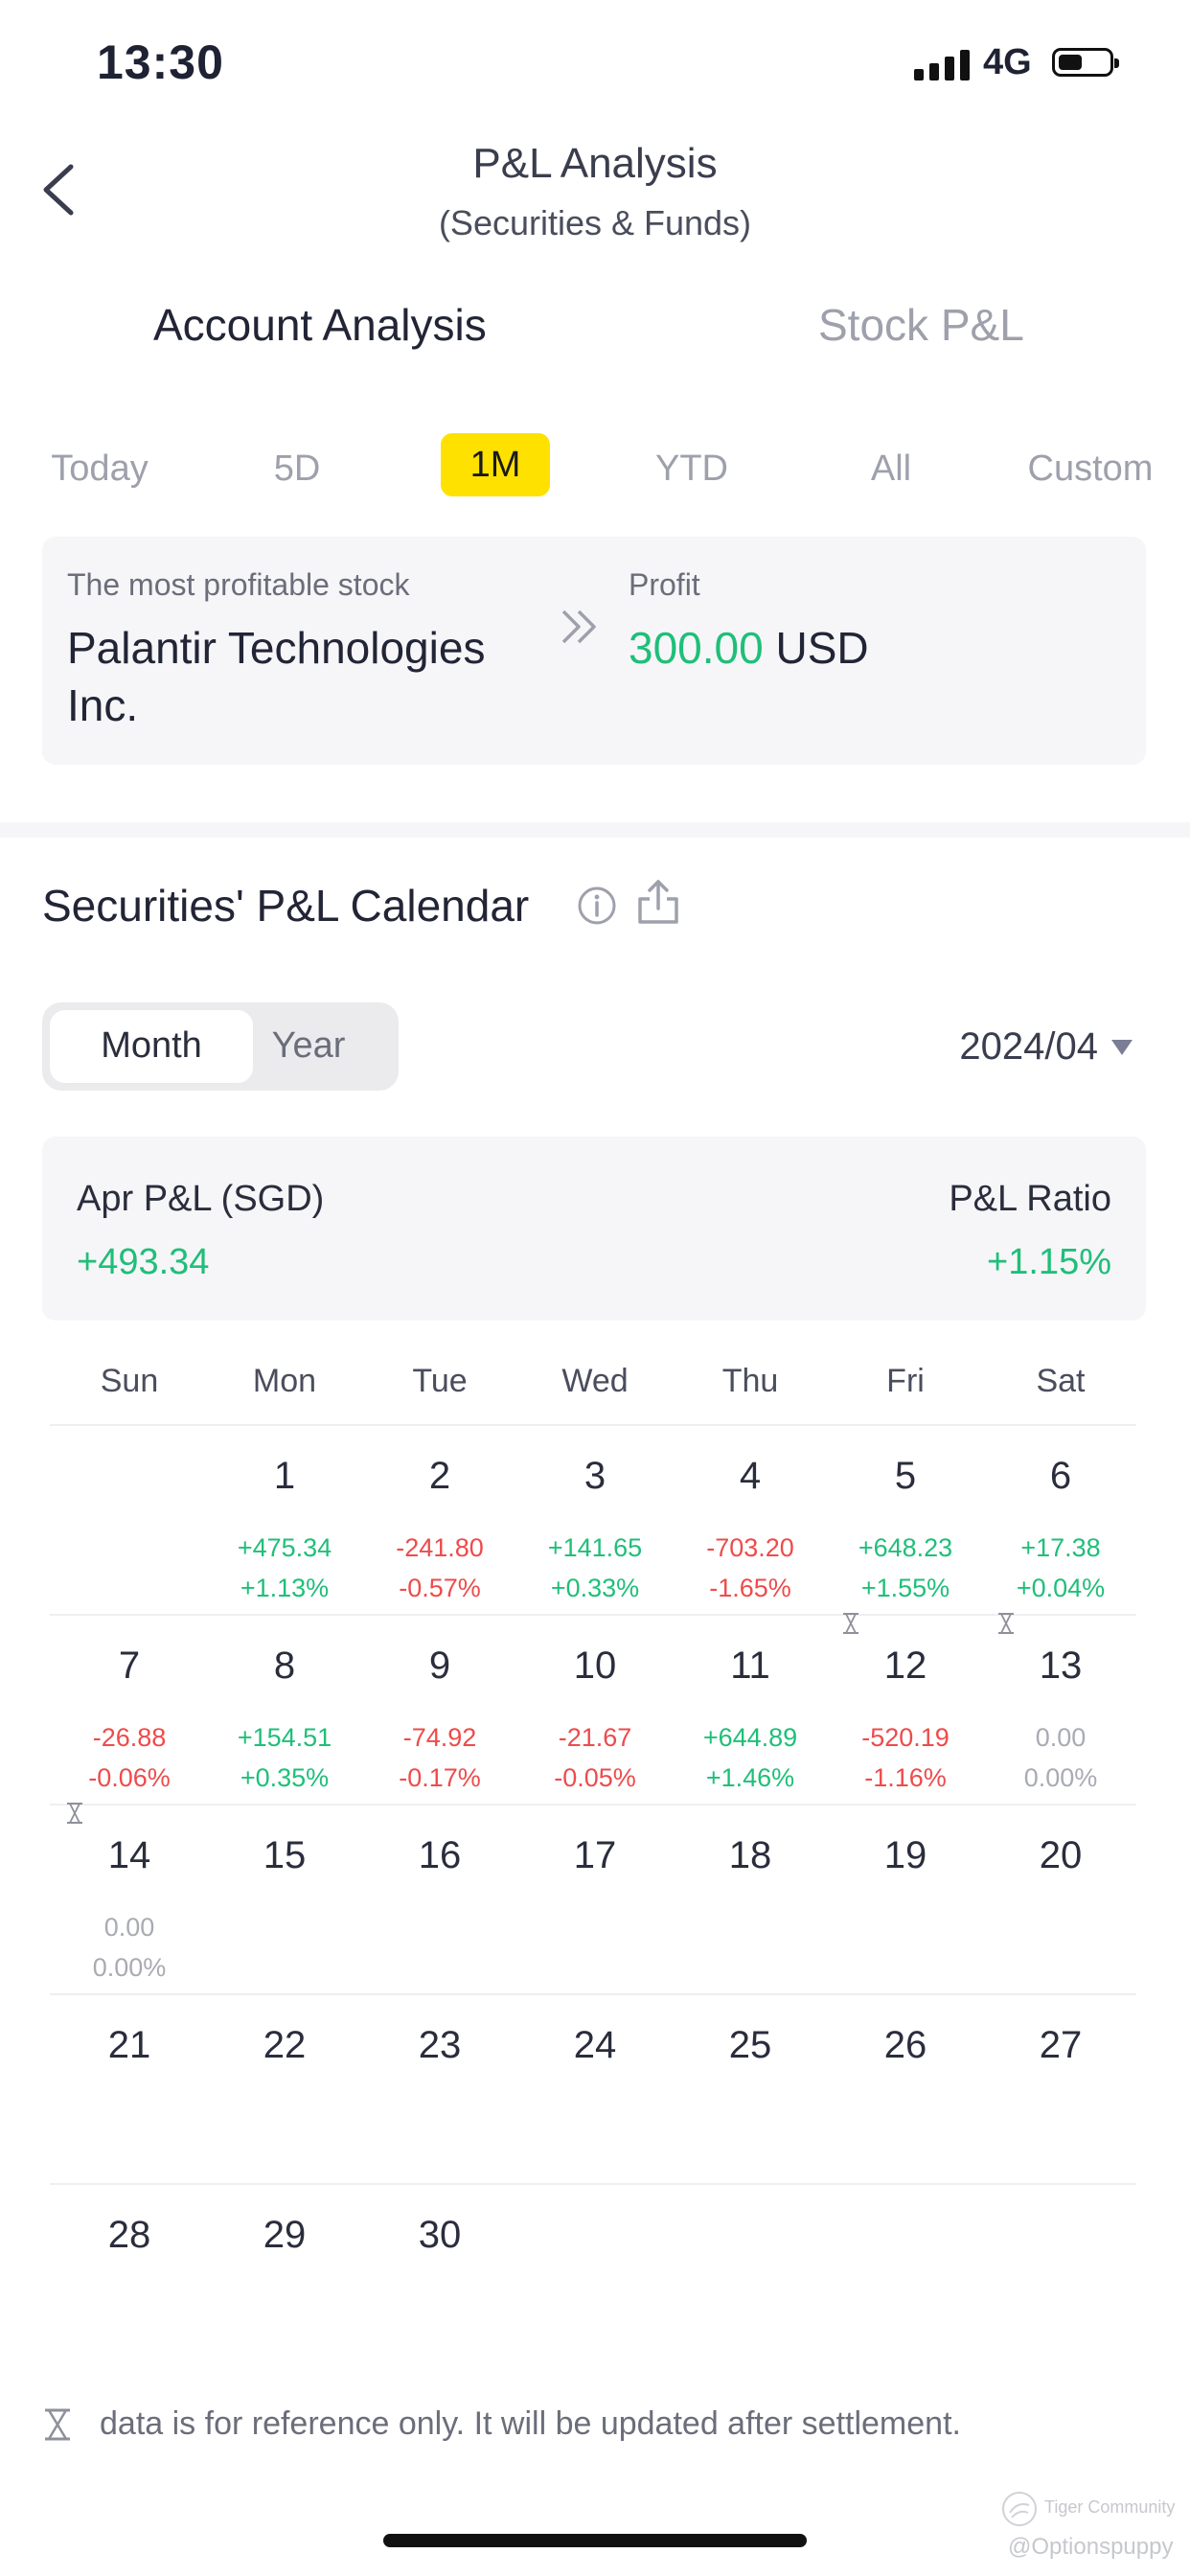  Describe the element at coordinates (595, 1899) in the screenshot. I see `calendar-day-cell: 17` at that location.